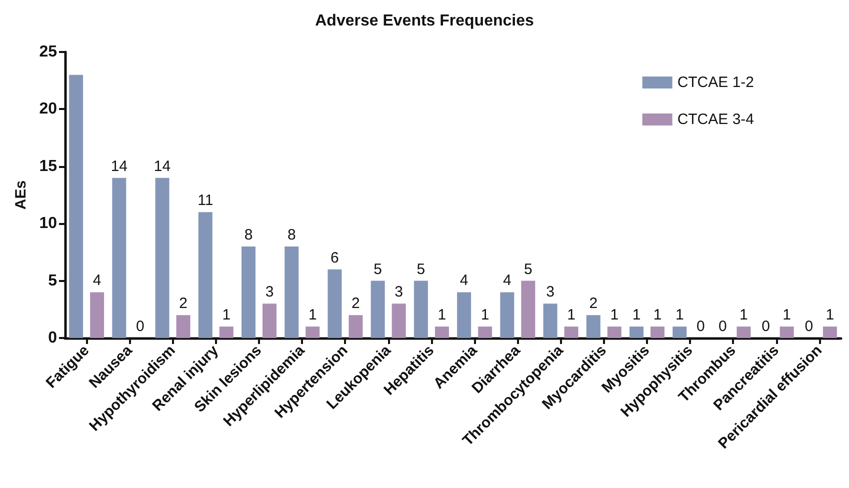 The height and width of the screenshot is (488, 849). What do you see at coordinates (206, 201) in the screenshot?
I see `data-label: 11` at bounding box center [206, 201].